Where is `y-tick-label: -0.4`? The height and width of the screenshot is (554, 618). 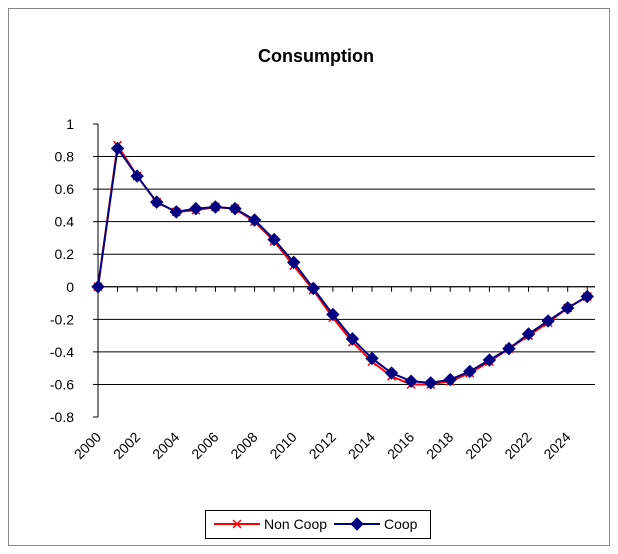
y-tick-label: -0.4 is located at coordinates (62, 352).